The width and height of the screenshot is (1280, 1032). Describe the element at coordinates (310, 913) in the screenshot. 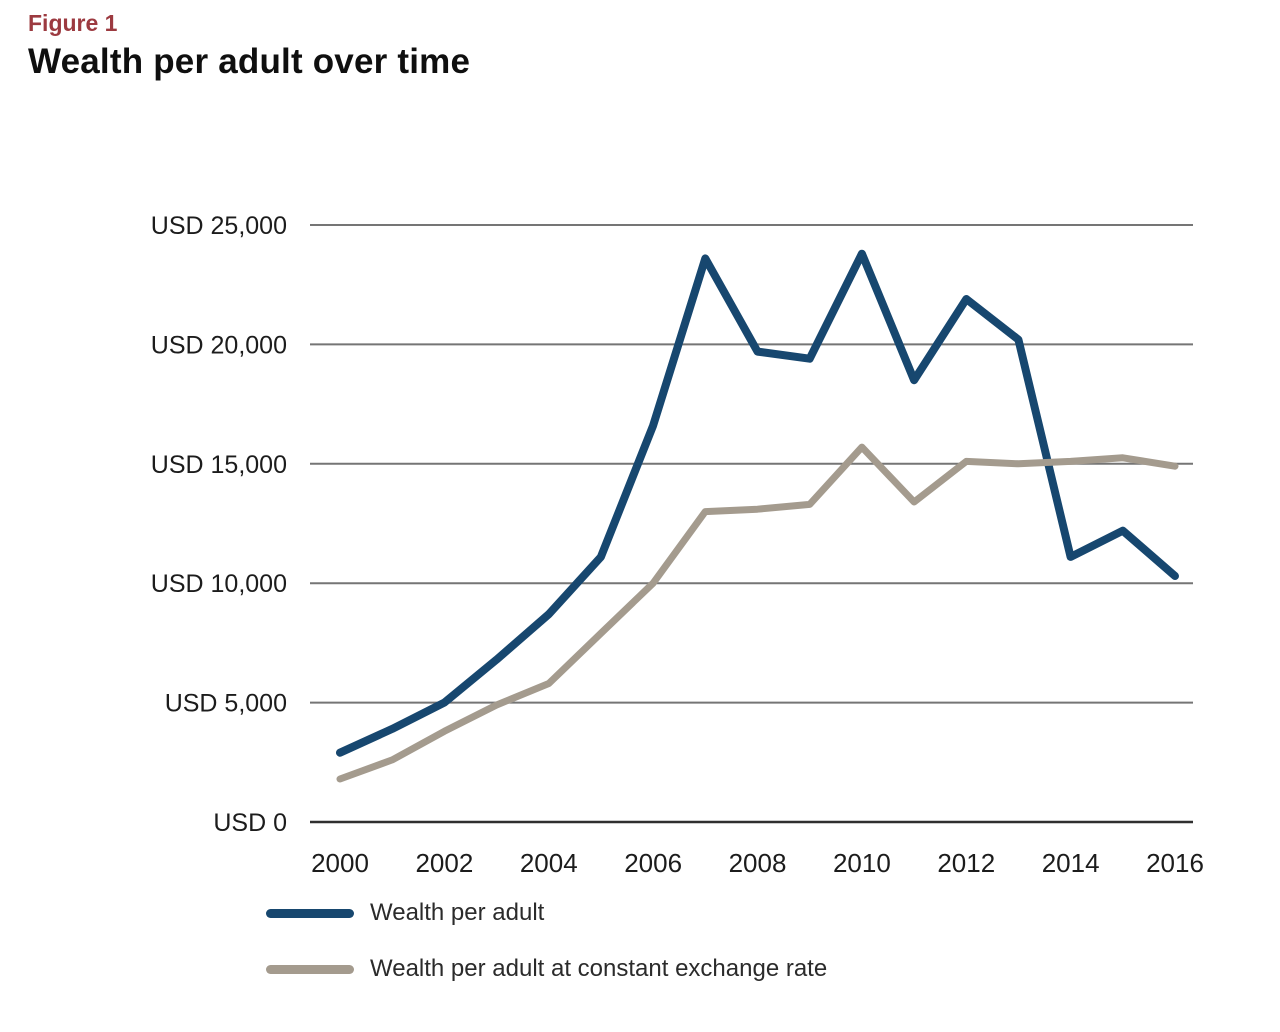

I see `legend-line-swatch-blue` at that location.